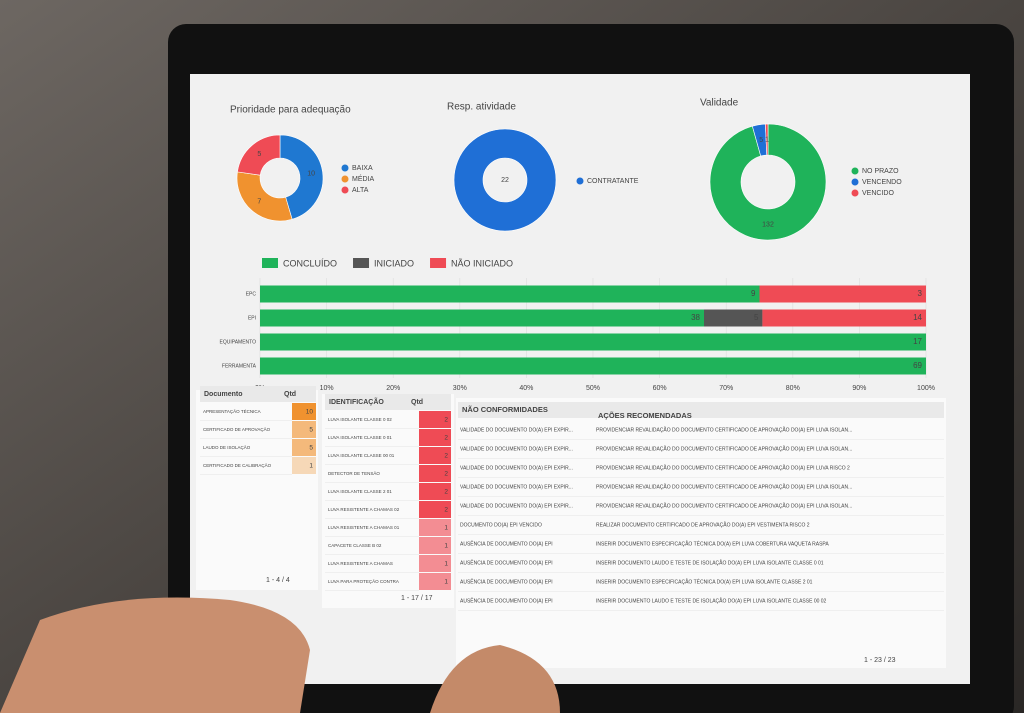 This screenshot has height=713, width=1024. I want to click on table-cell: LUVA ISOLANTE CLASSE 0 02, so click(360, 419).